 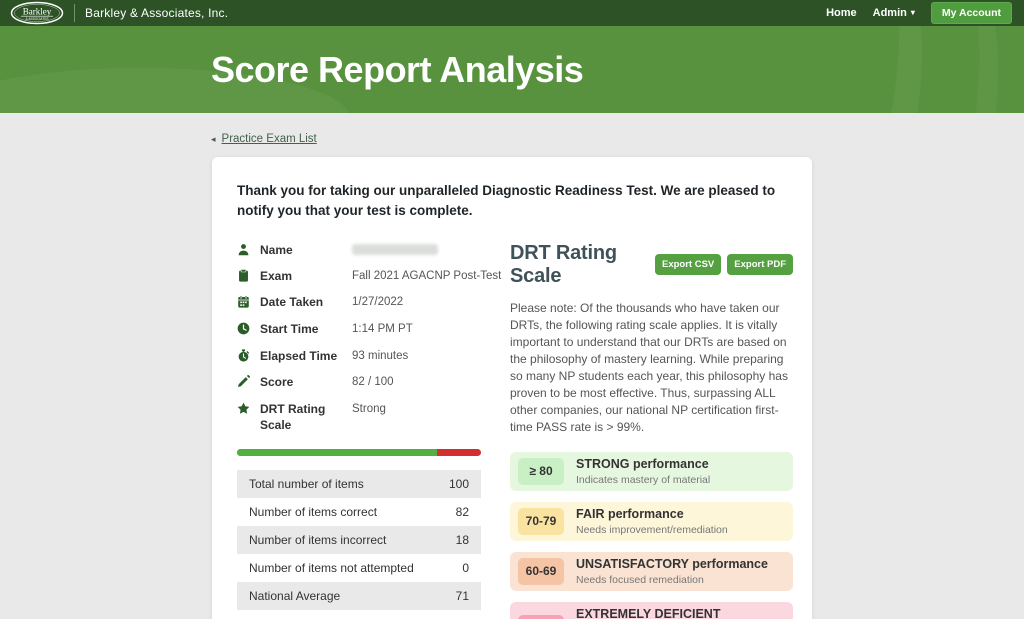 What do you see at coordinates (630, 513) in the screenshot?
I see `level-title: FAIR performance` at bounding box center [630, 513].